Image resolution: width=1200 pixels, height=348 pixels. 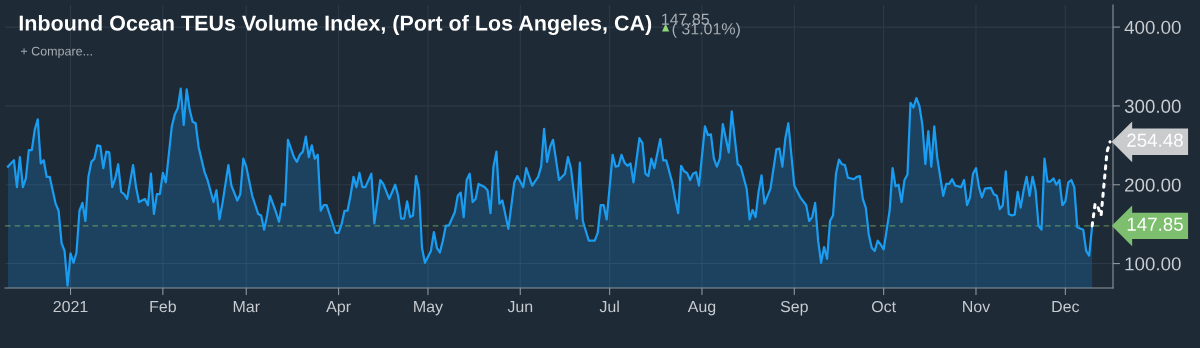 What do you see at coordinates (1152, 106) in the screenshot?
I see `y-tick-label: 300.00` at bounding box center [1152, 106].